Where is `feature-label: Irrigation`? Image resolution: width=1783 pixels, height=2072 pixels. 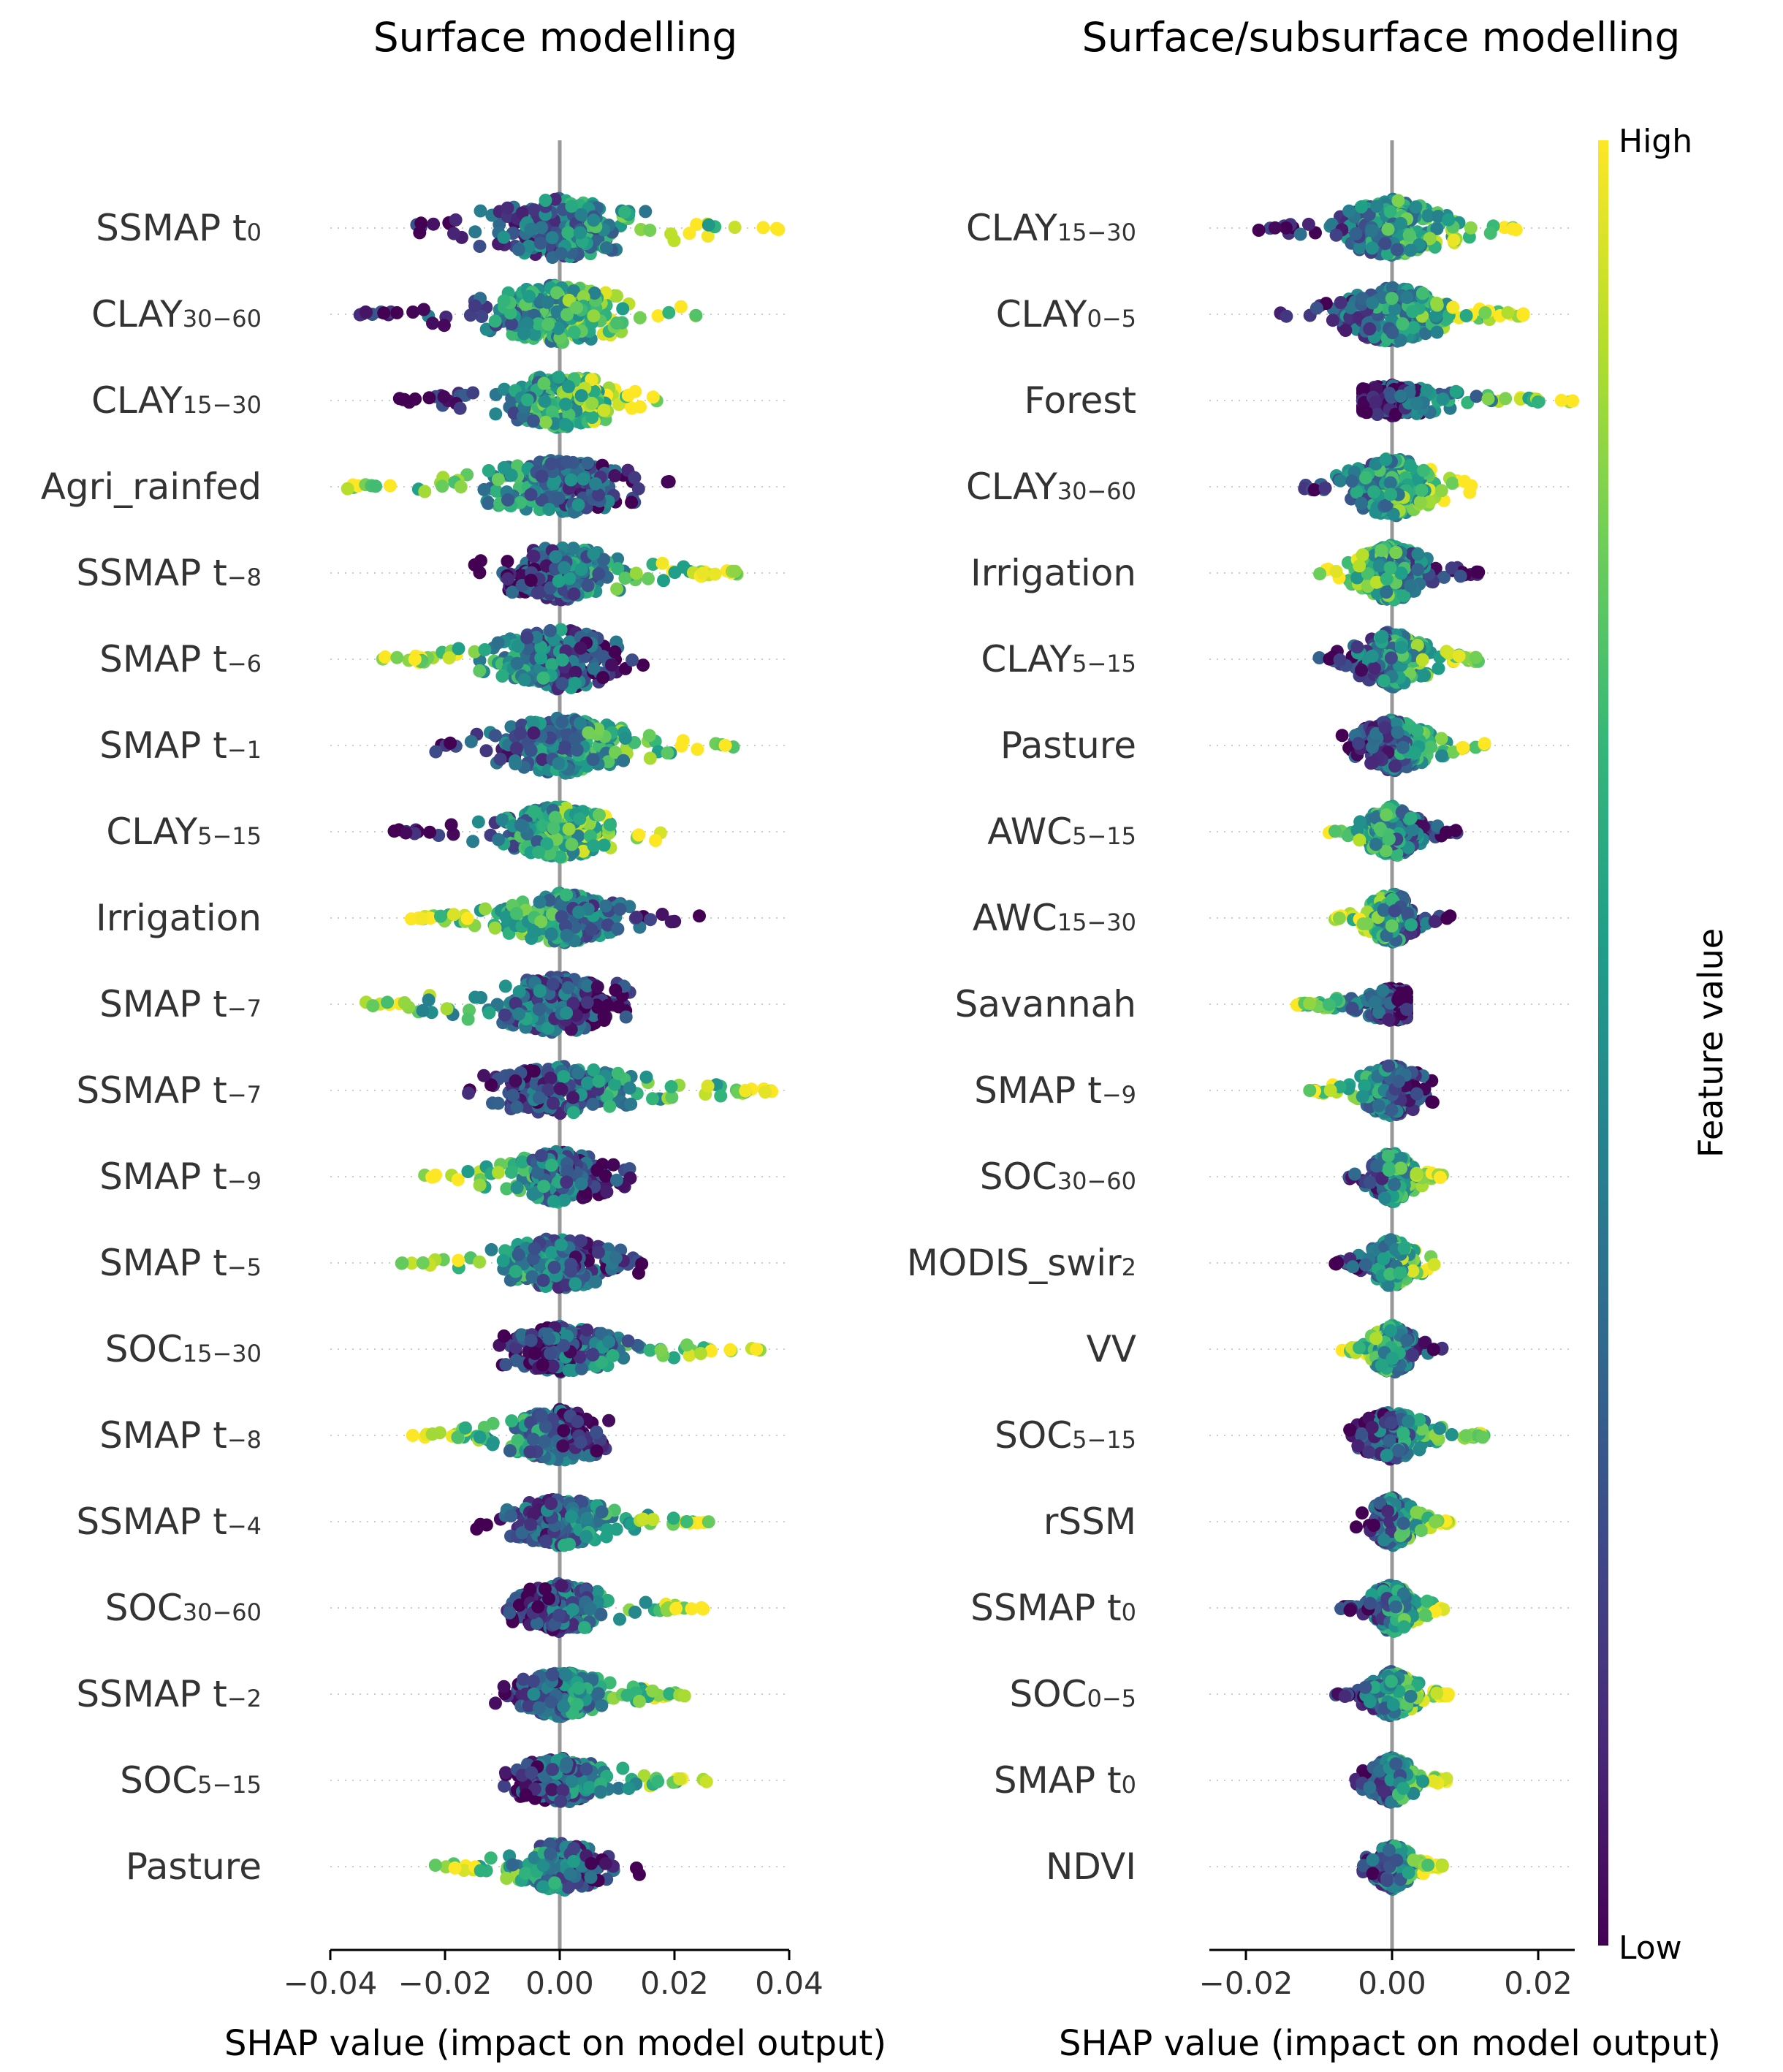 feature-label: Irrigation is located at coordinates (179, 918).